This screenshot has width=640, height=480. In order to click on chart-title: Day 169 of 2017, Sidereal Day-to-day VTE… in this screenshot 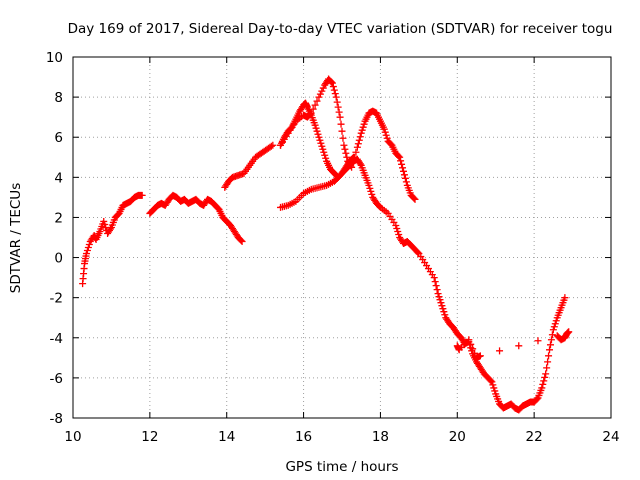, I will do `click(340, 29)`.